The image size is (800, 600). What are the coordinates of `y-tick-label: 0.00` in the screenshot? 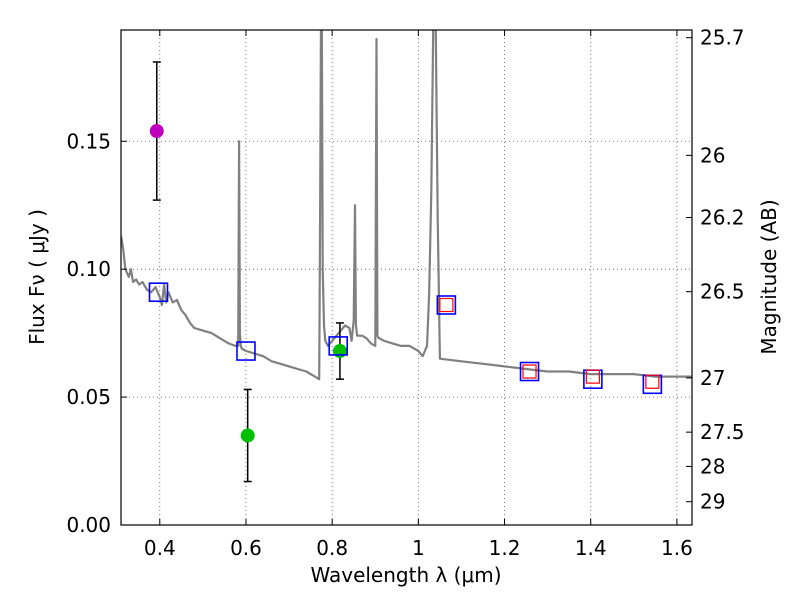 It's located at (88, 525).